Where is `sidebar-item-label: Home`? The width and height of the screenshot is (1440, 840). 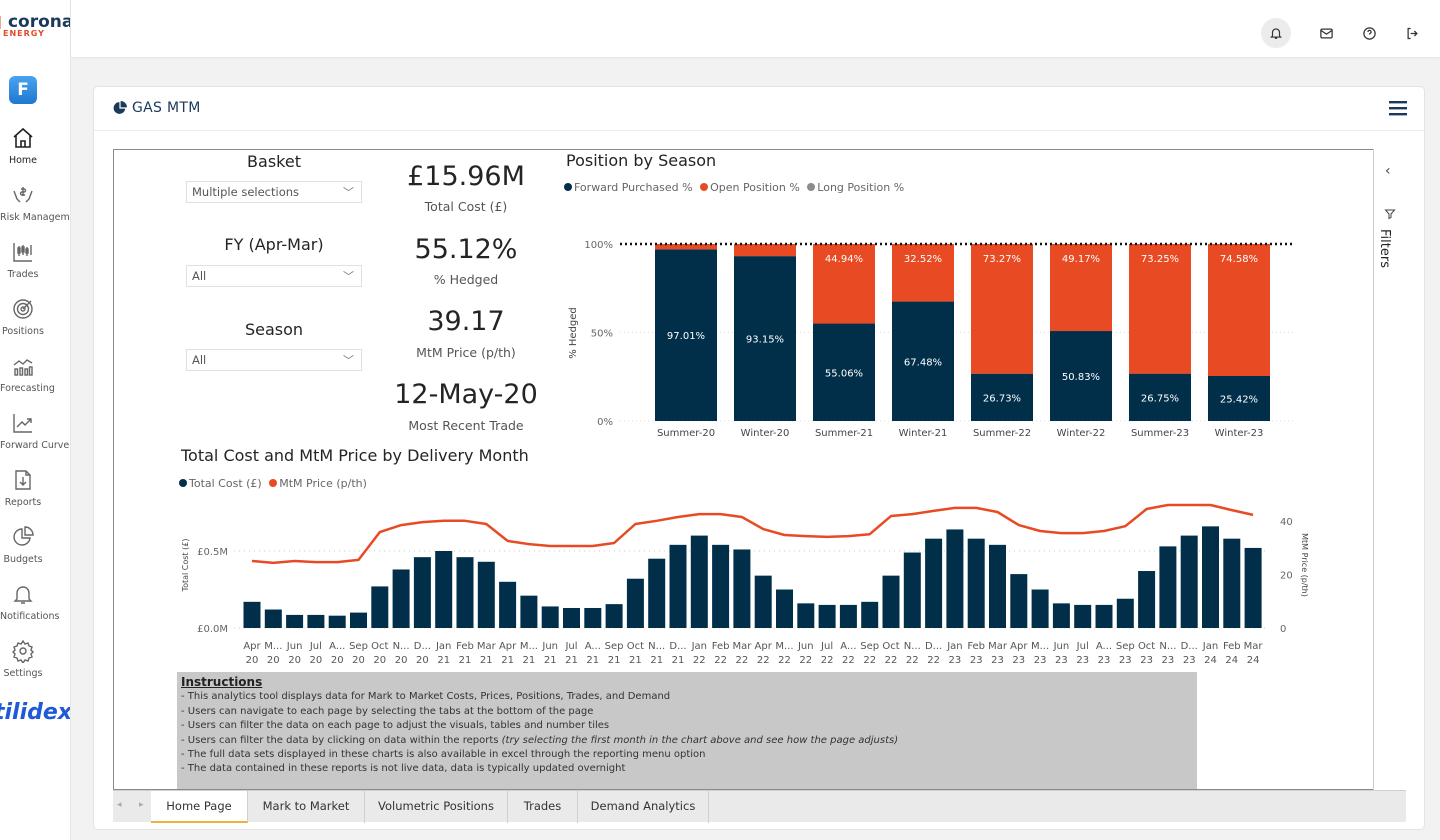 sidebar-item-label: Home is located at coordinates (23, 160).